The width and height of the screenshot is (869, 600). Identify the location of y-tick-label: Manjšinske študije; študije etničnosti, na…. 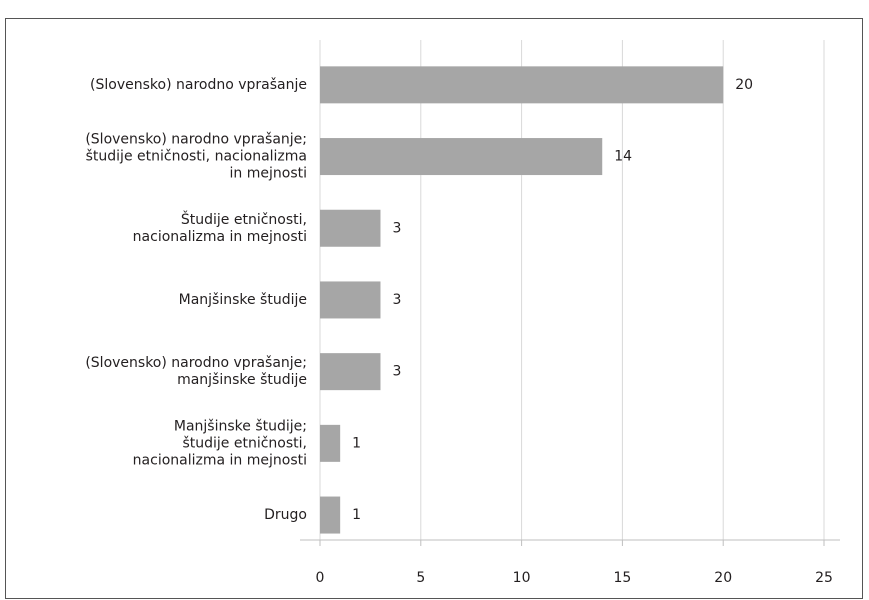
(220, 443).